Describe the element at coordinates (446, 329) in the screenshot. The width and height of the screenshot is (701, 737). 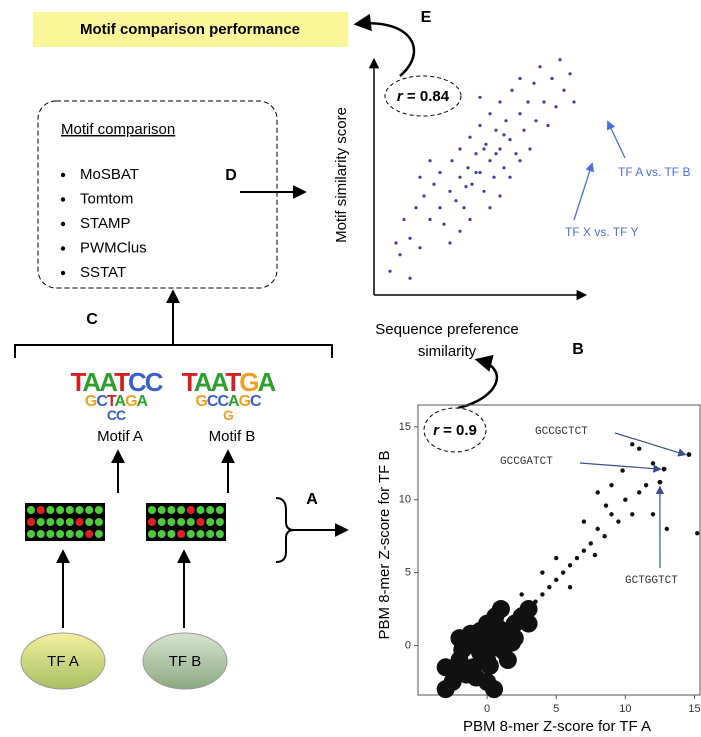
I see `x-axis-label: Sequence preference` at that location.